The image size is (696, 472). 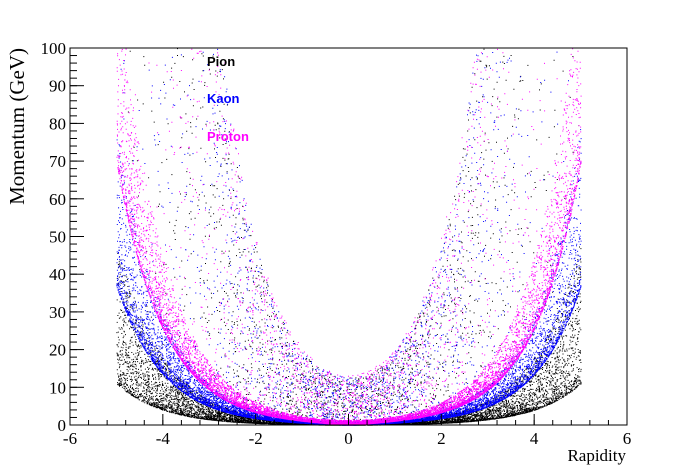 What do you see at coordinates (57, 350) in the screenshot?
I see `y-tick-label: 20` at bounding box center [57, 350].